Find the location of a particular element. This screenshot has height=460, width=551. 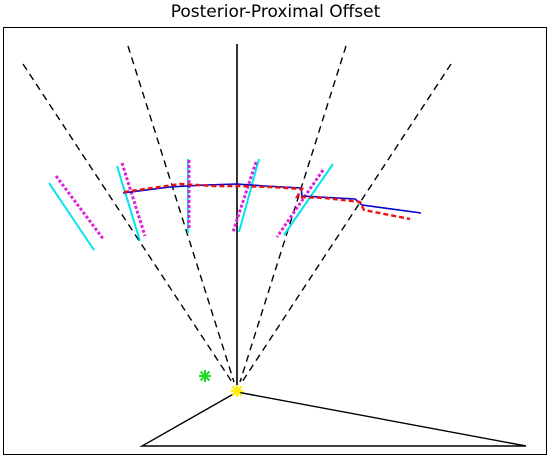

diagram-title: Posterior-Proximal Offset is located at coordinates (275, 12).